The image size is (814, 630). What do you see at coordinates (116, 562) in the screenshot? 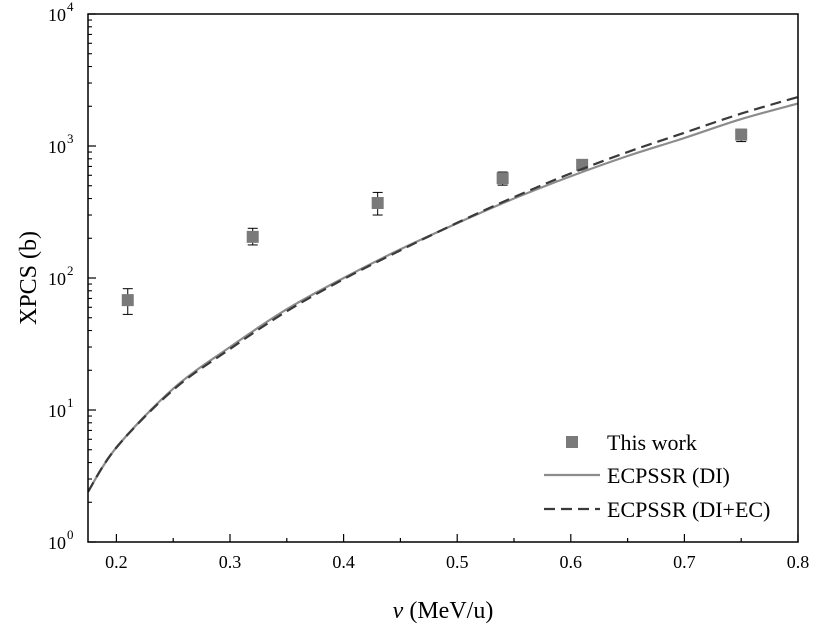
I see `x-tick-label: 0.2` at bounding box center [116, 562].